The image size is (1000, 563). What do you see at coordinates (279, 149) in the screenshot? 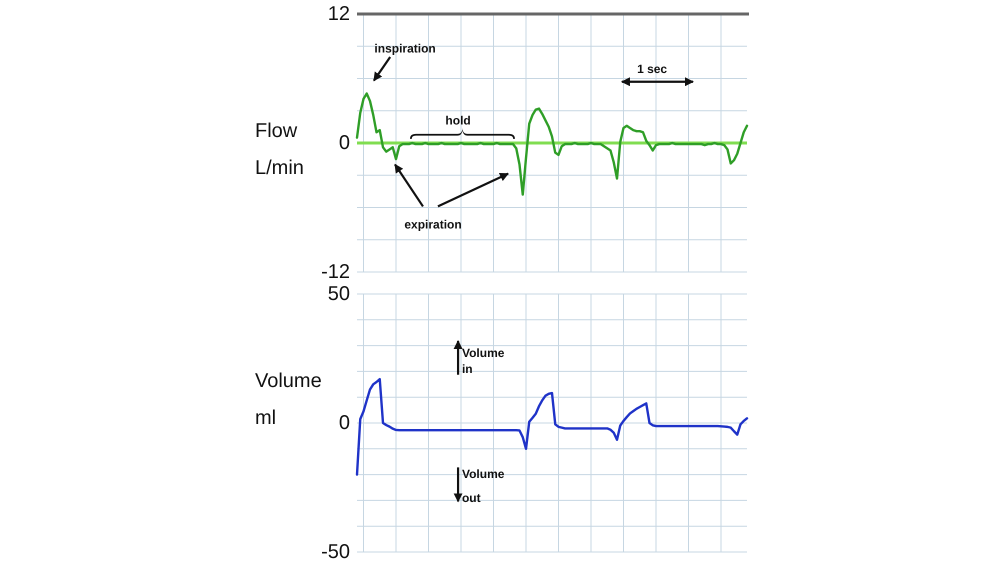
I see `y-axis-title: Flow L/min` at bounding box center [279, 149].